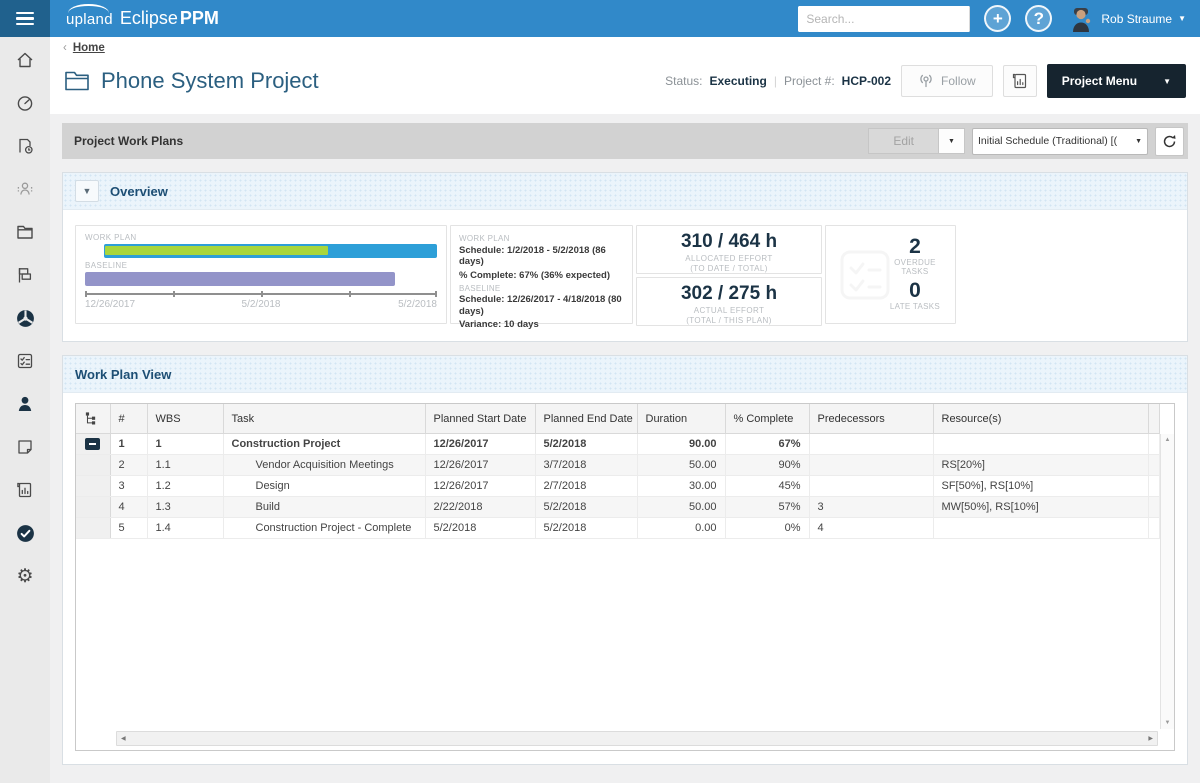 The width and height of the screenshot is (1200, 783). What do you see at coordinates (261, 304) in the screenshot?
I see `axis-label-mid: 5/2/2018` at bounding box center [261, 304].